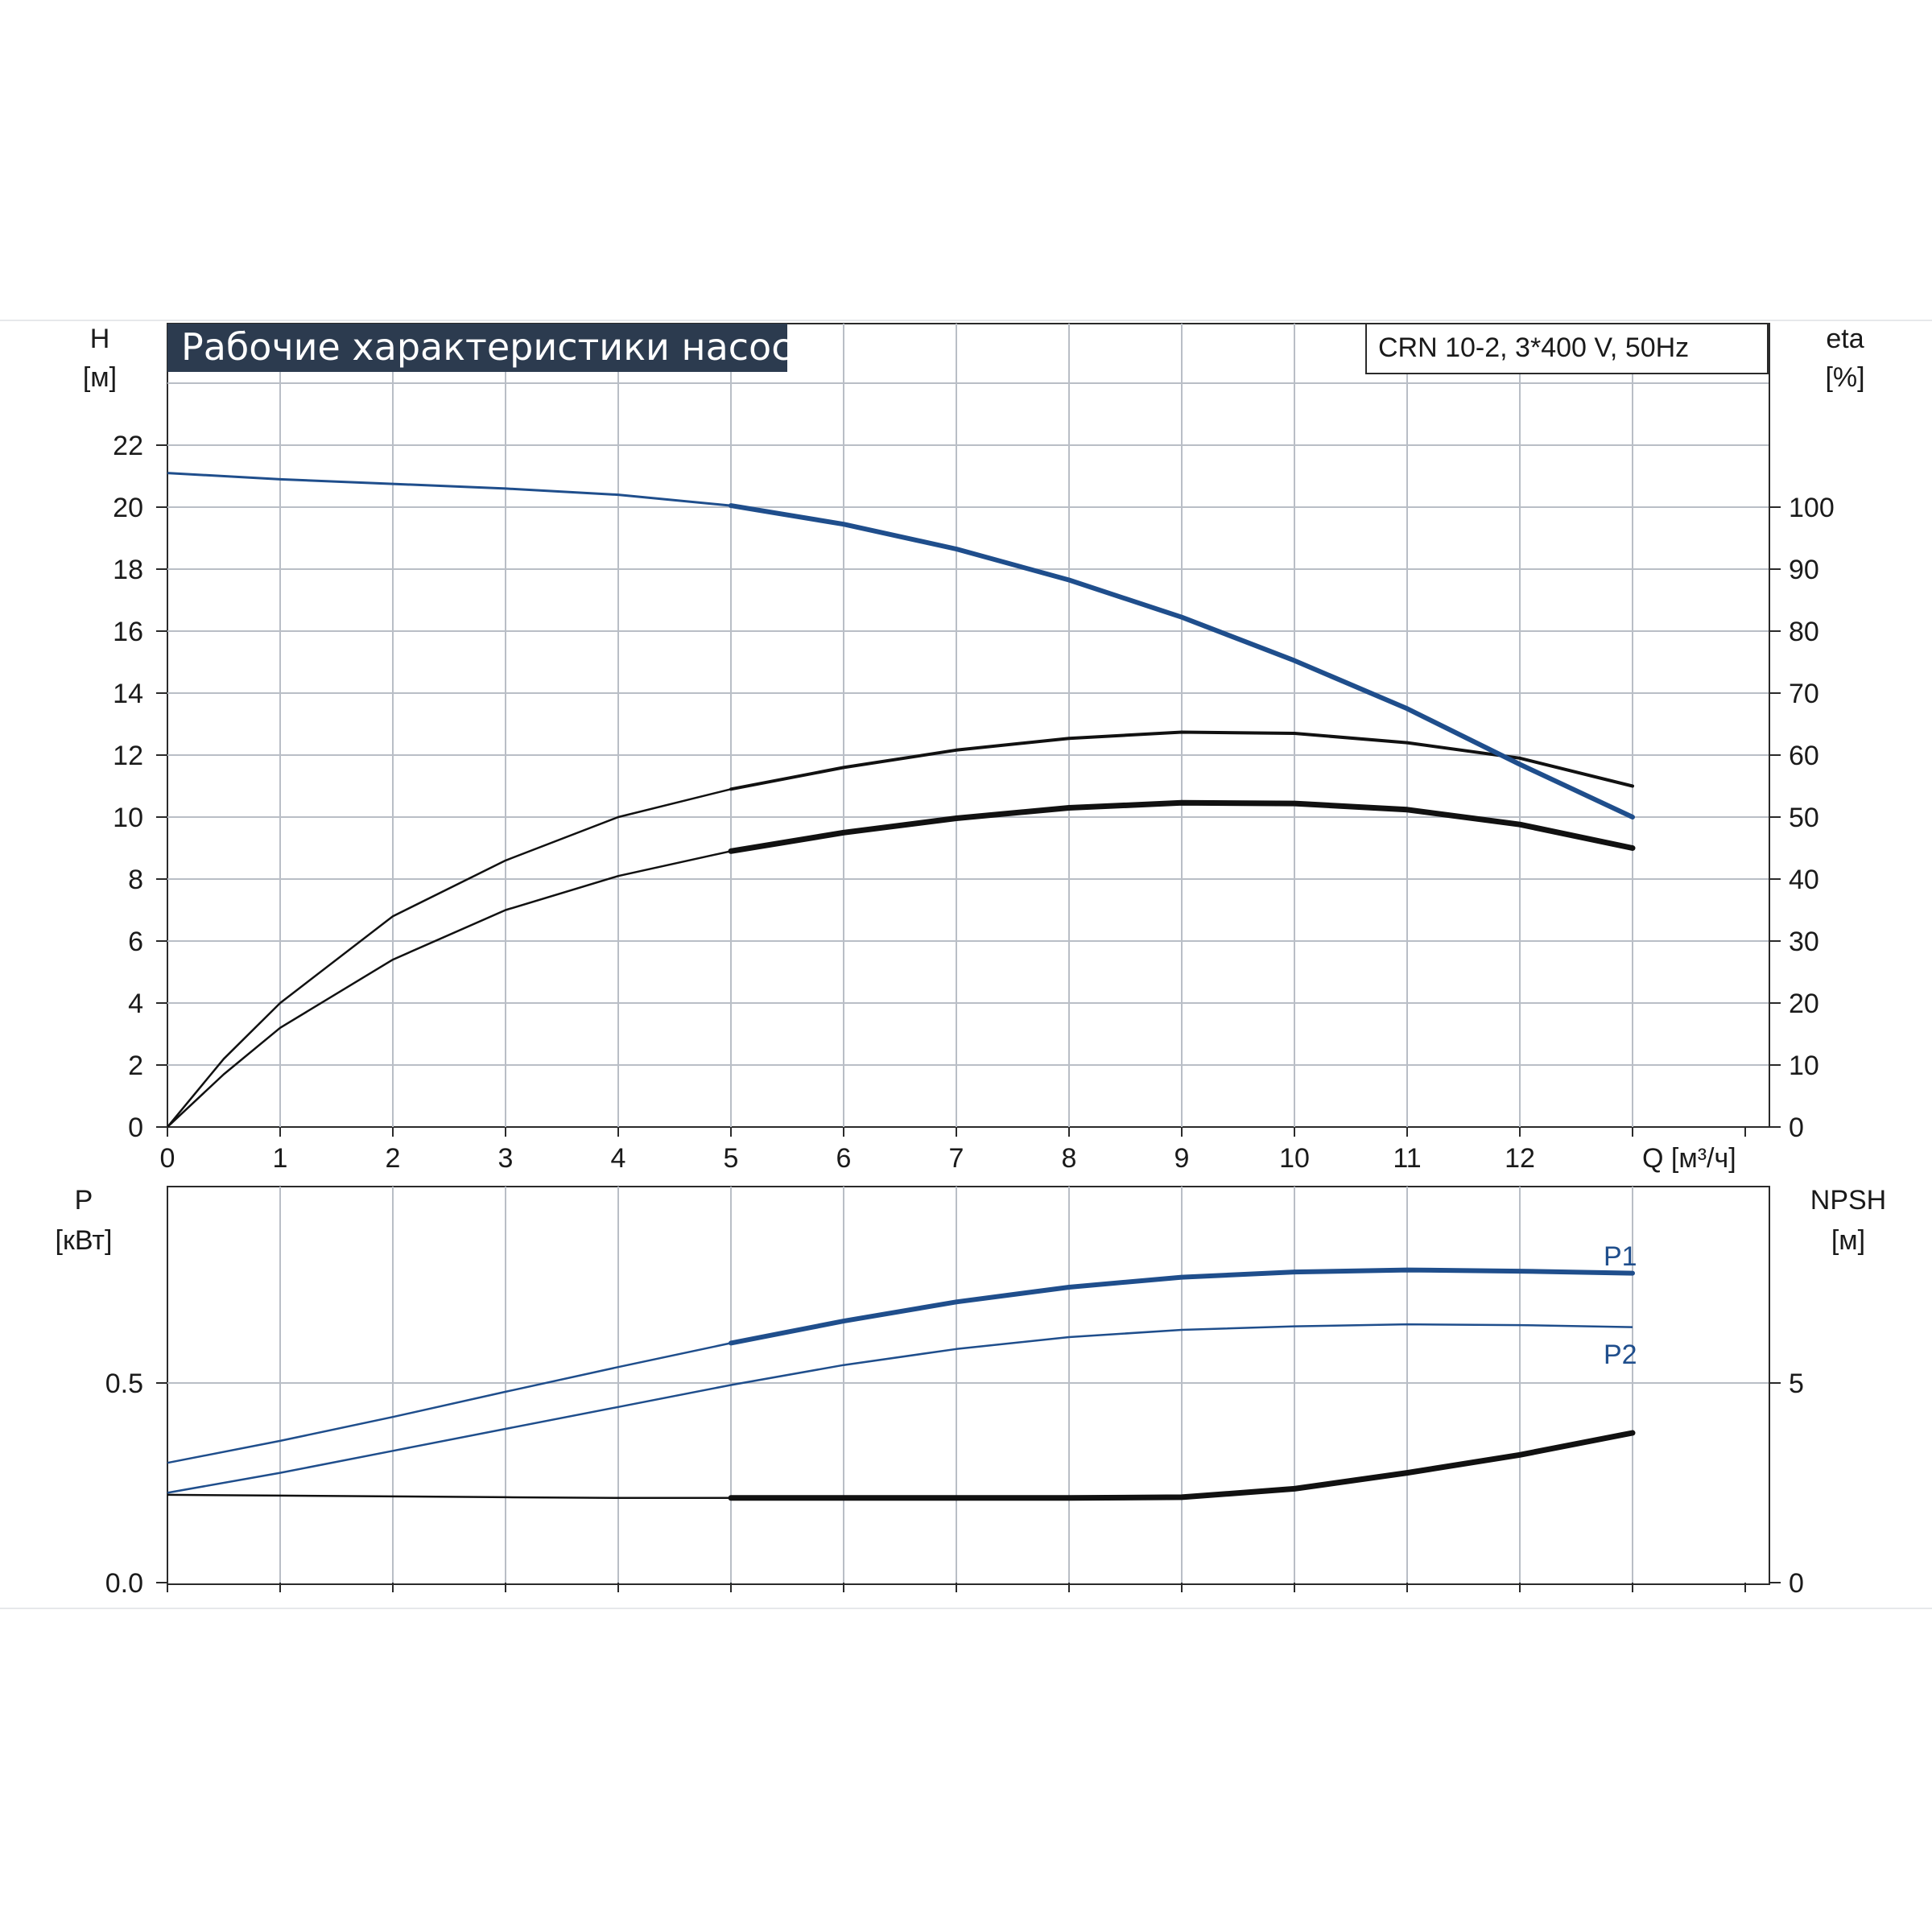  What do you see at coordinates (731, 1158) in the screenshot?
I see `x-tick-label: 5` at bounding box center [731, 1158].